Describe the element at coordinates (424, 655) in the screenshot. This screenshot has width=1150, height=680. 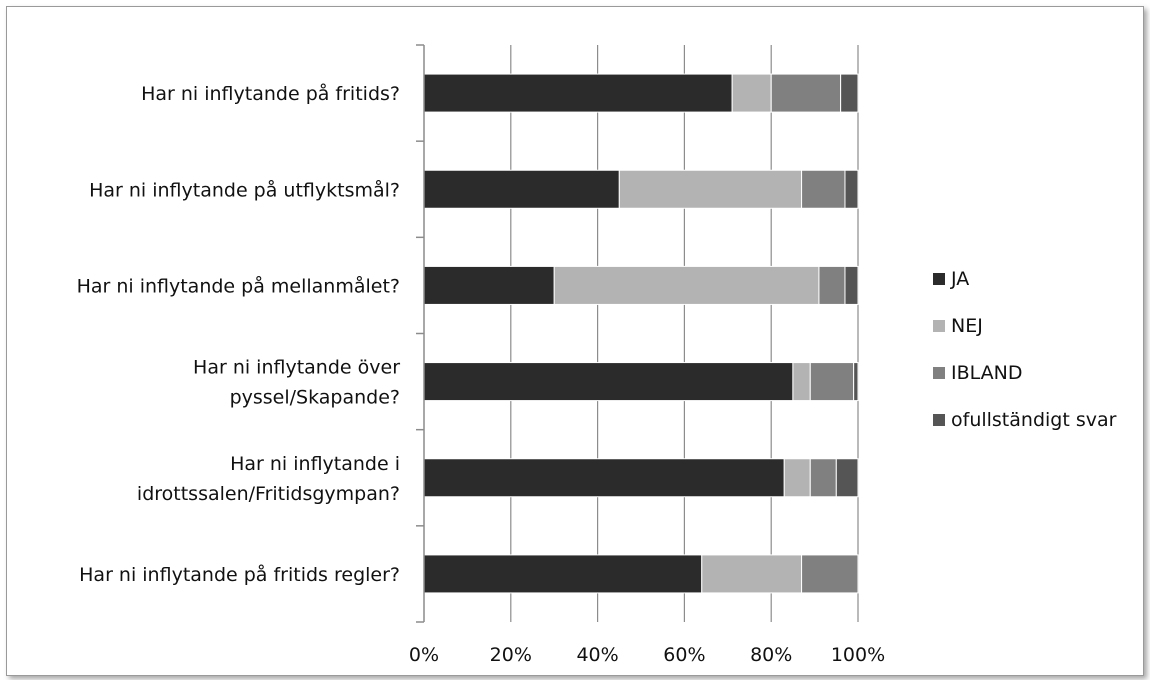
I see `x-tick-label: 0%` at that location.